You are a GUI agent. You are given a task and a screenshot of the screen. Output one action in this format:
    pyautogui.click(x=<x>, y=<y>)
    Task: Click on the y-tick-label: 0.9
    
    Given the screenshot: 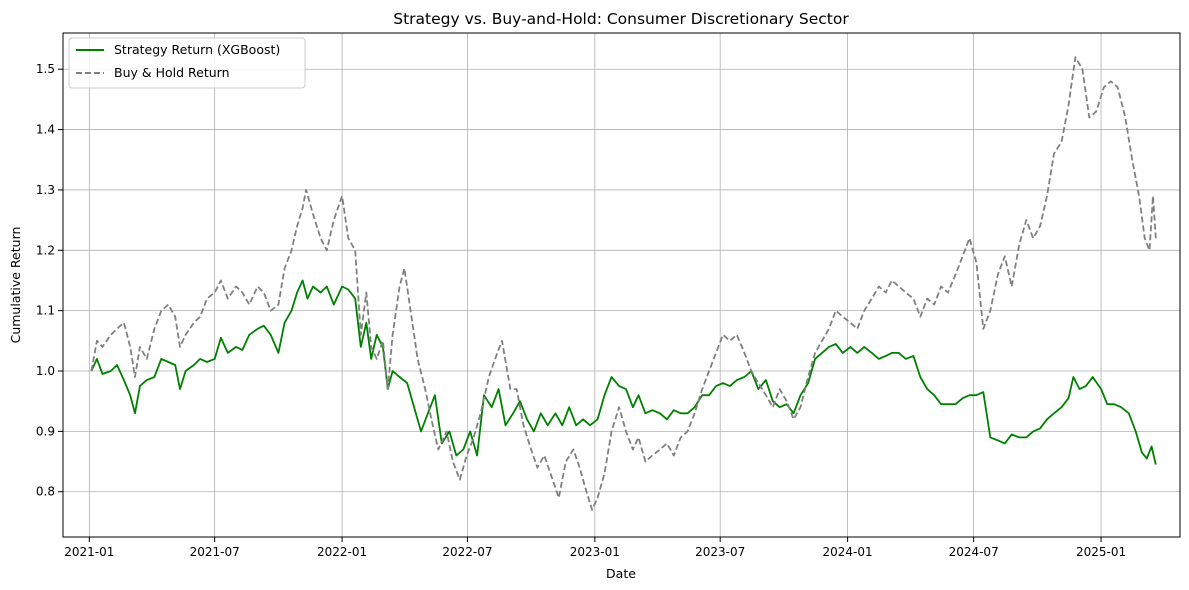 What is the action you would take?
    pyautogui.click(x=45, y=431)
    